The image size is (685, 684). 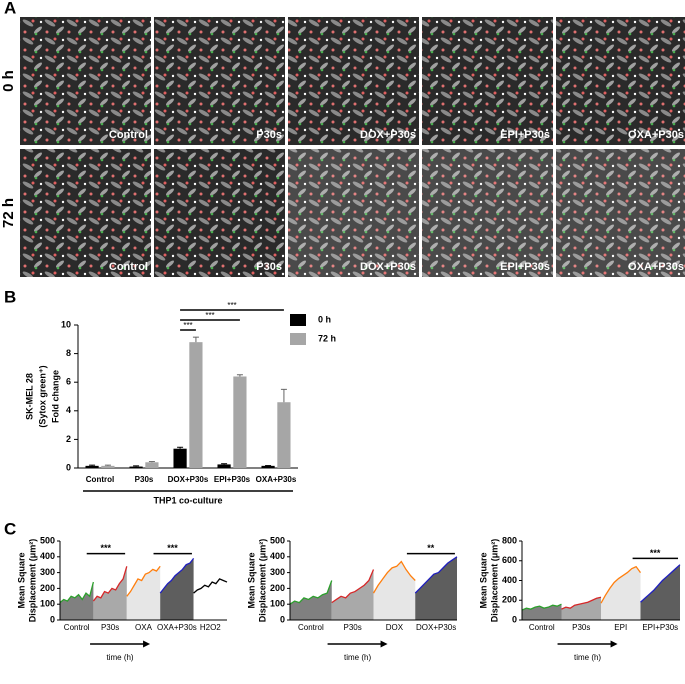 I want to click on panel-label: C, so click(x=10, y=528).